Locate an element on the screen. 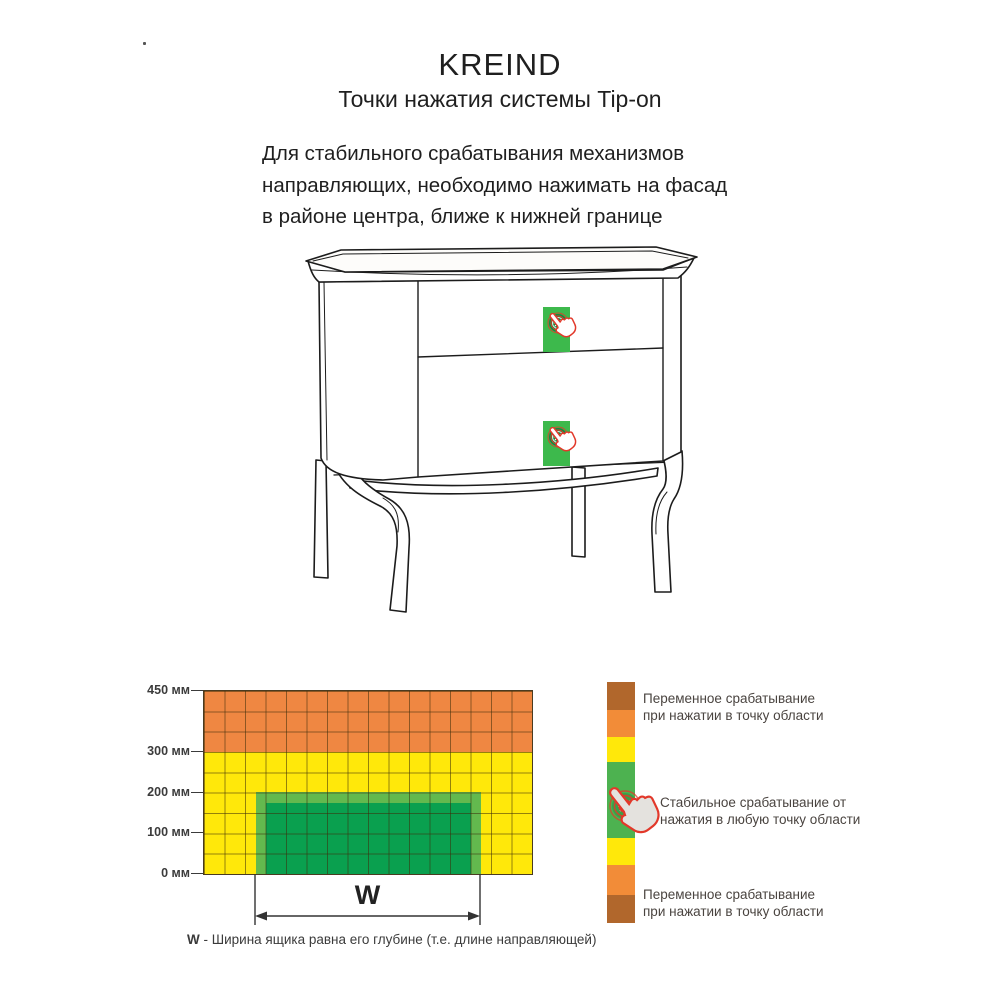  legend-seg-yellow-bottom is located at coordinates (621, 851).